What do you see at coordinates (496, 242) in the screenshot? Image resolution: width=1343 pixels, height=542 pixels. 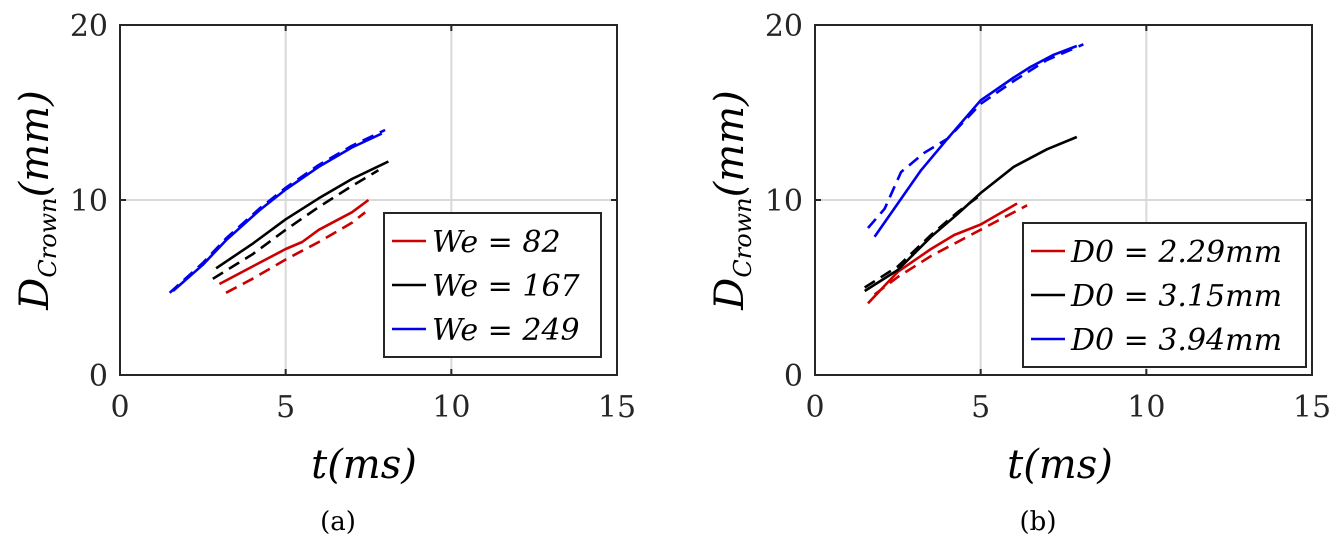 I see `legend-label: We = 82` at bounding box center [496, 242].